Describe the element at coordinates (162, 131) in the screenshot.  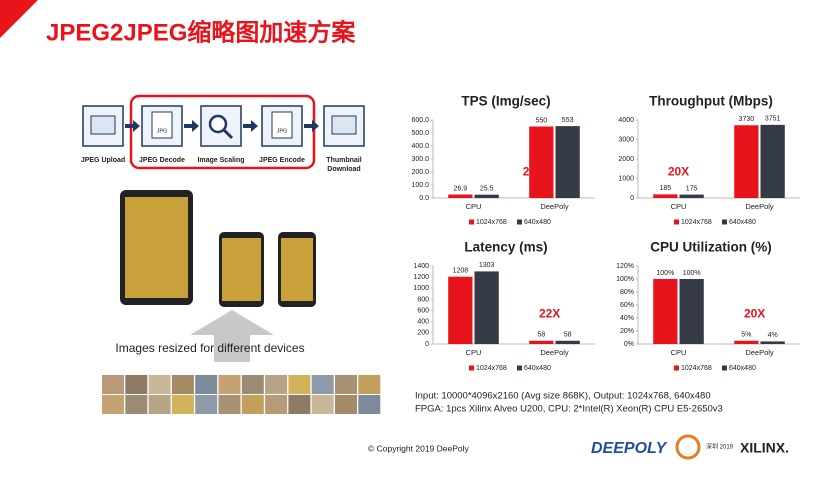
I see `icon-label: JPG` at that location.